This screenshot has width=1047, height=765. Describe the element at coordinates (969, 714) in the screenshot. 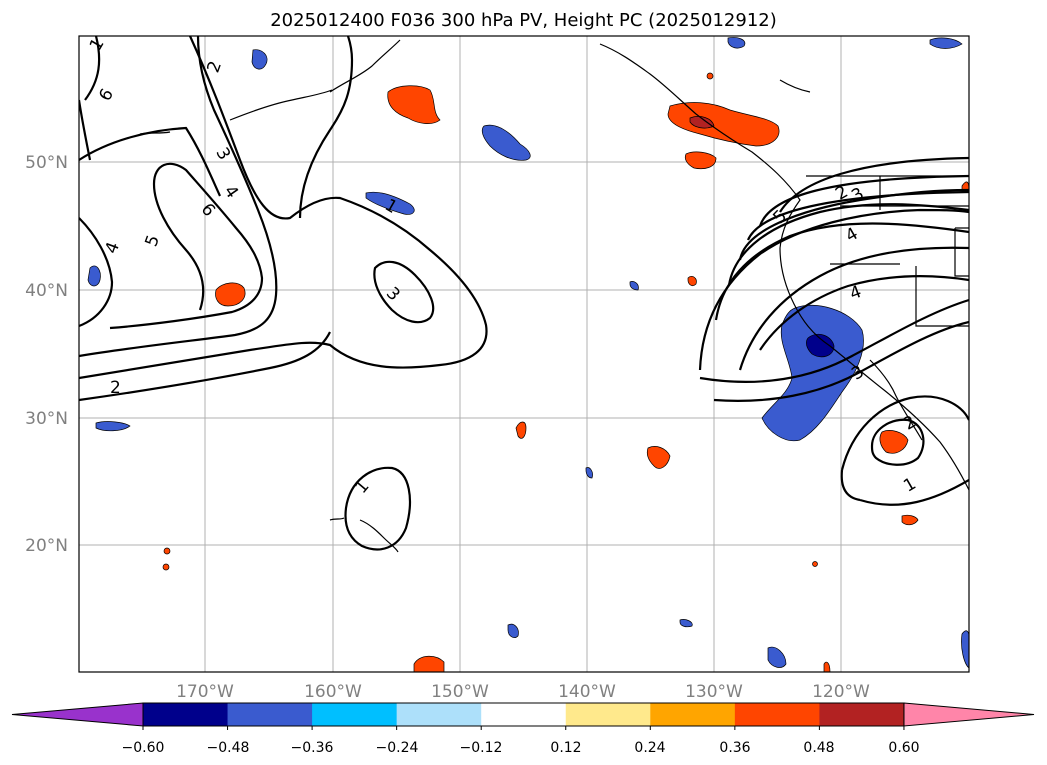

I see `colorbar-extend-high` at that location.